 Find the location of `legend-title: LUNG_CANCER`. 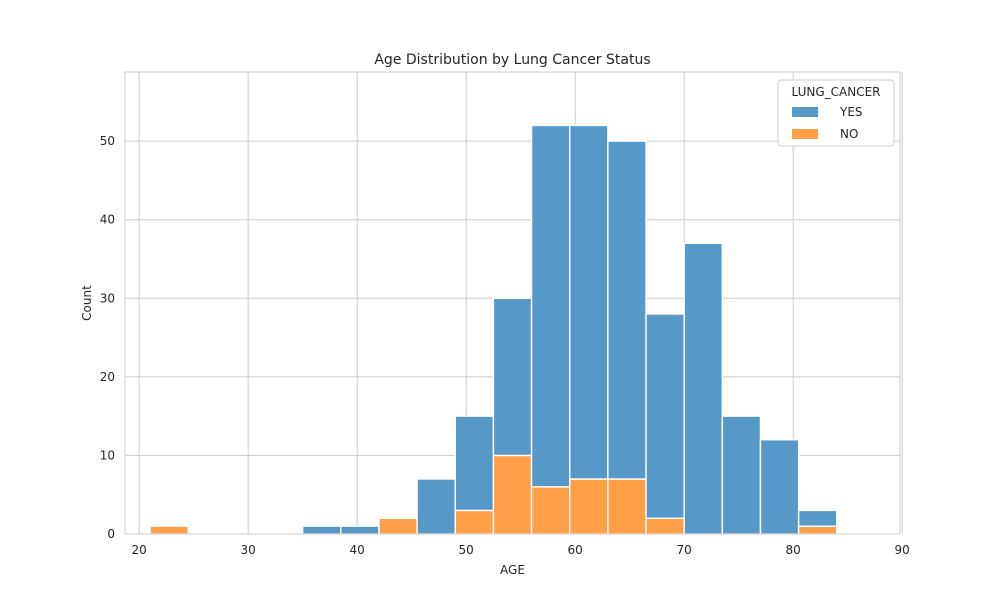

legend-title: LUNG_CANCER is located at coordinates (835, 92).